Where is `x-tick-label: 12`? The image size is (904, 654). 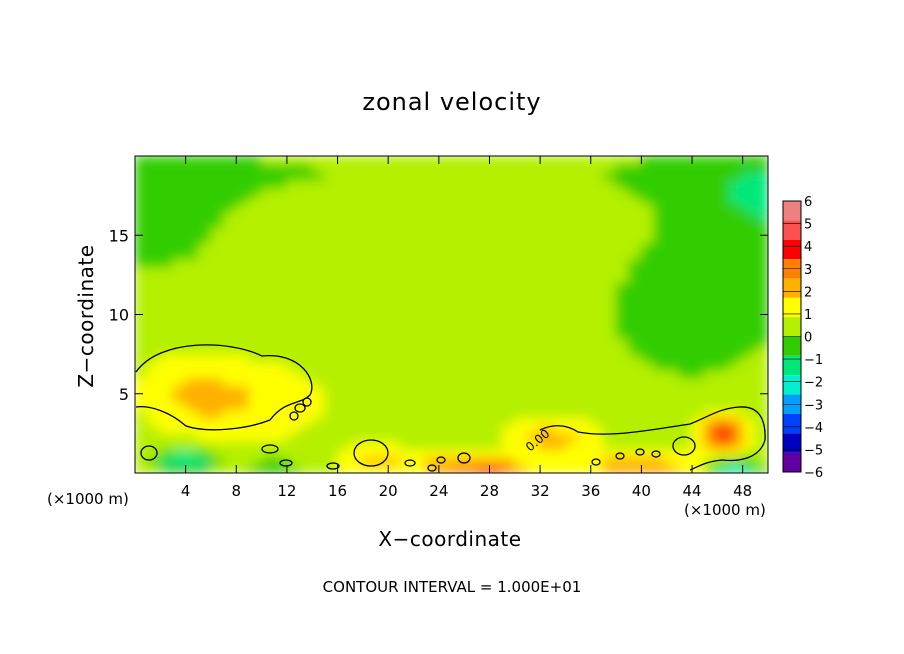 x-tick-label: 12 is located at coordinates (286, 491).